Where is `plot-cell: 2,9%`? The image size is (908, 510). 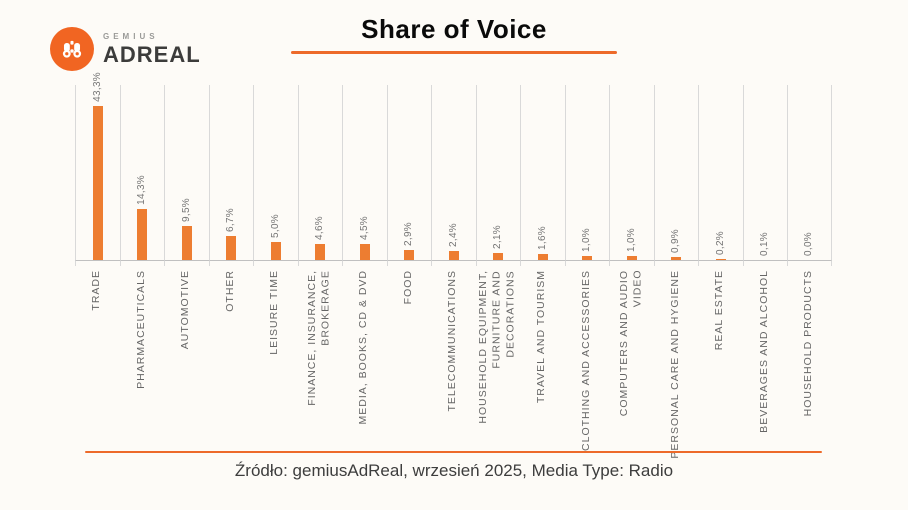 plot-cell: 2,9% is located at coordinates (408, 173).